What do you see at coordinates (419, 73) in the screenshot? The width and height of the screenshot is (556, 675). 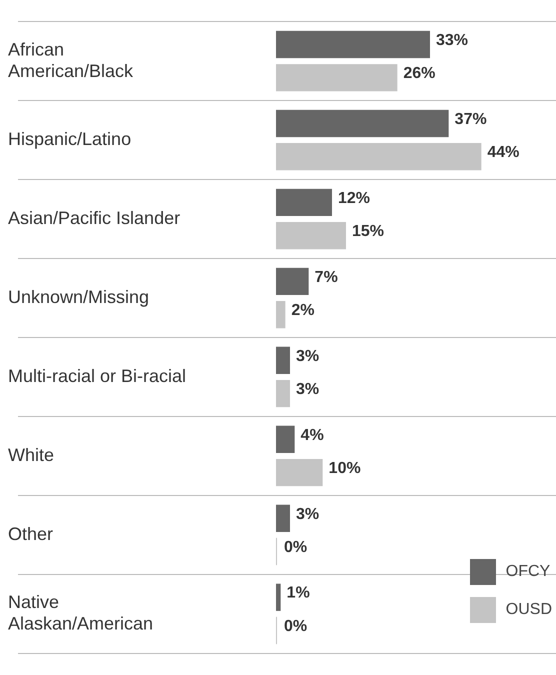 I see `data-label: 26%` at bounding box center [419, 73].